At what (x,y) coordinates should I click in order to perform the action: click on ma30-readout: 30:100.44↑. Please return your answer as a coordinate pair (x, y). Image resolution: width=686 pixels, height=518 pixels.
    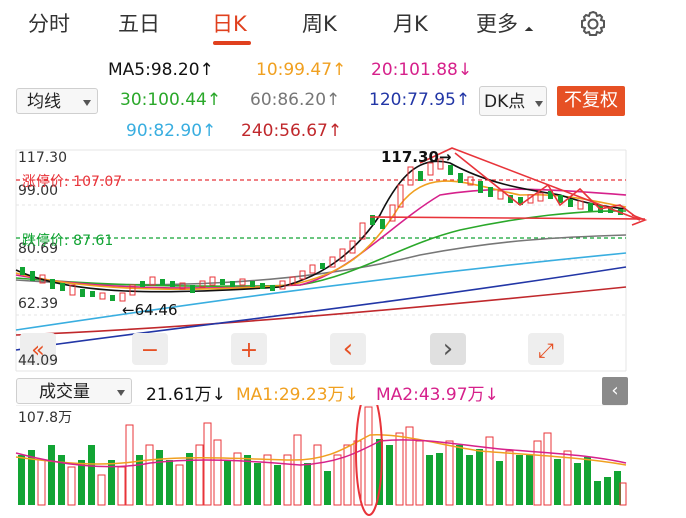
    Looking at the image, I should click on (171, 100).